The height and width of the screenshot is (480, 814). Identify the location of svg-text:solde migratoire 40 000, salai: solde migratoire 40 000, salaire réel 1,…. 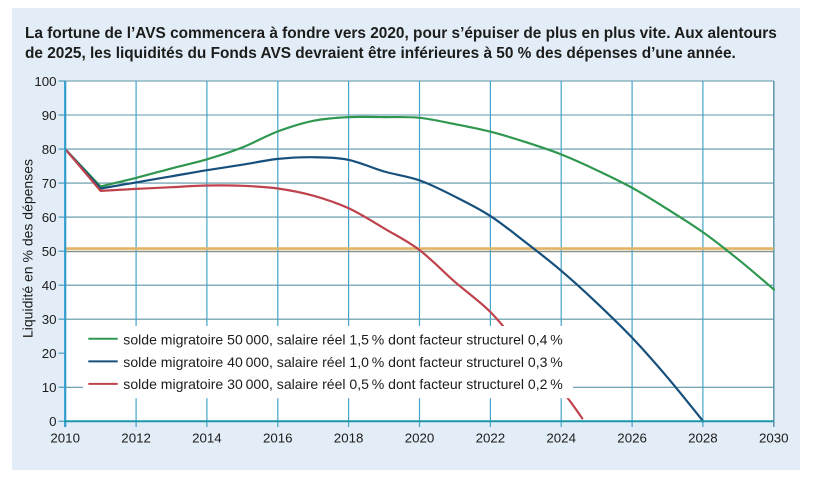
(342, 362).